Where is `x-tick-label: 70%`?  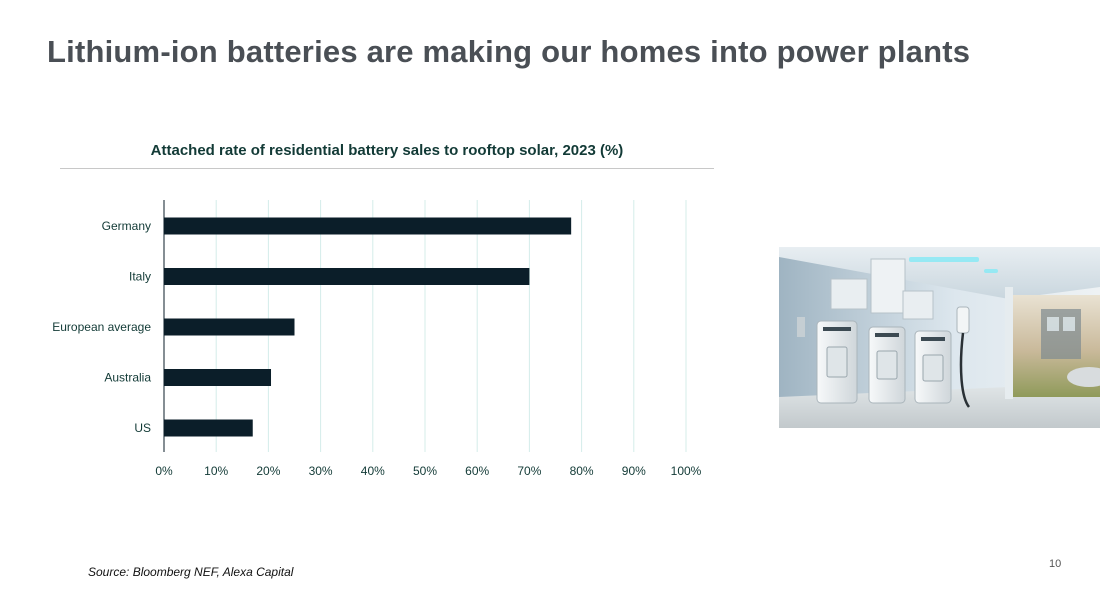
x-tick-label: 70% is located at coordinates (529, 471).